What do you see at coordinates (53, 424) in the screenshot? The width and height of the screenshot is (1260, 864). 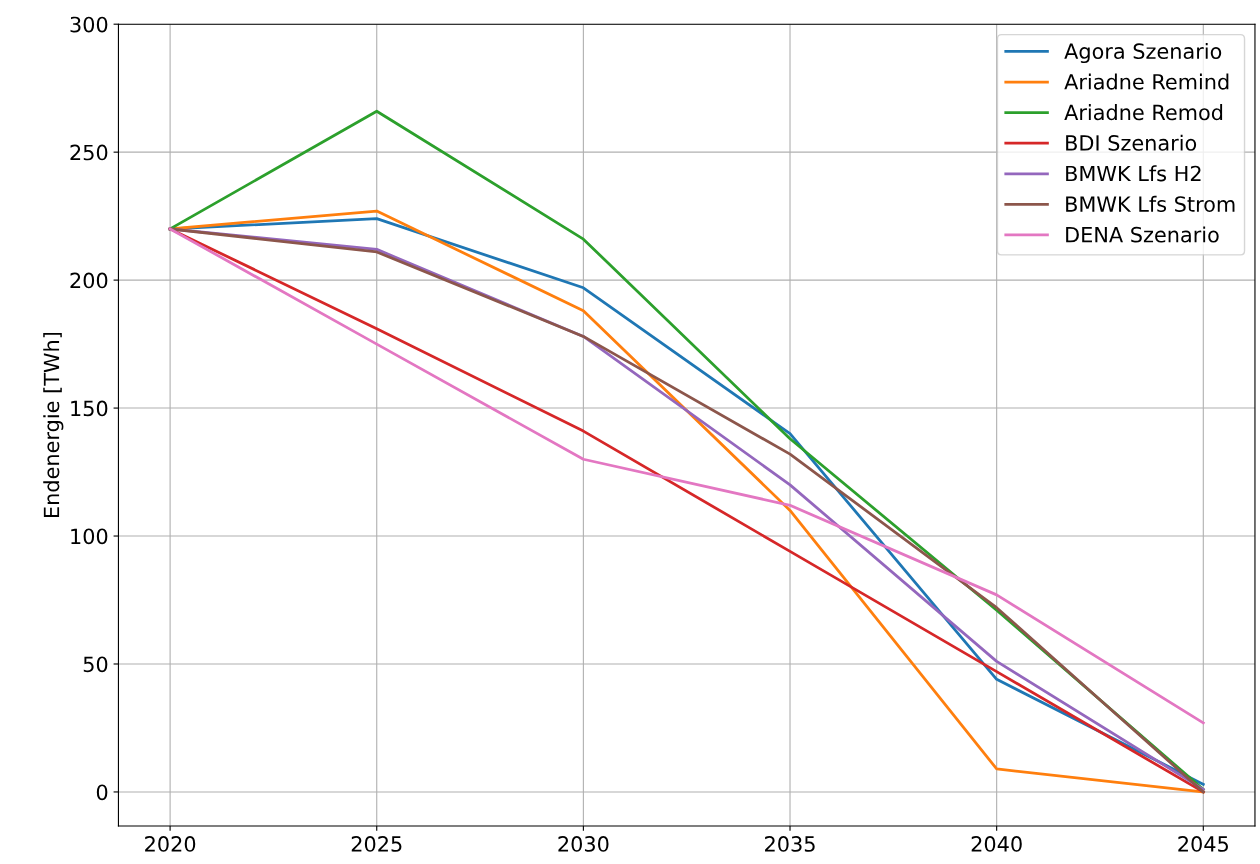 I see `y-axis-title: Endenergie [TWh]` at bounding box center [53, 424].